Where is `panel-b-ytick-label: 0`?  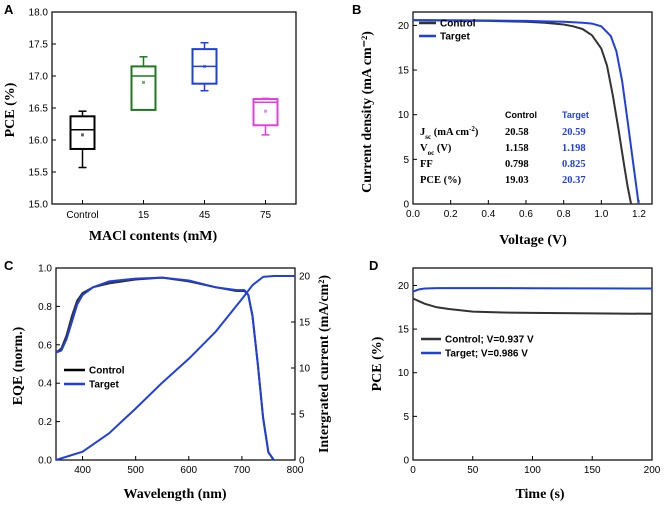
panel-b-ytick-label: 0 is located at coordinates (406, 205).